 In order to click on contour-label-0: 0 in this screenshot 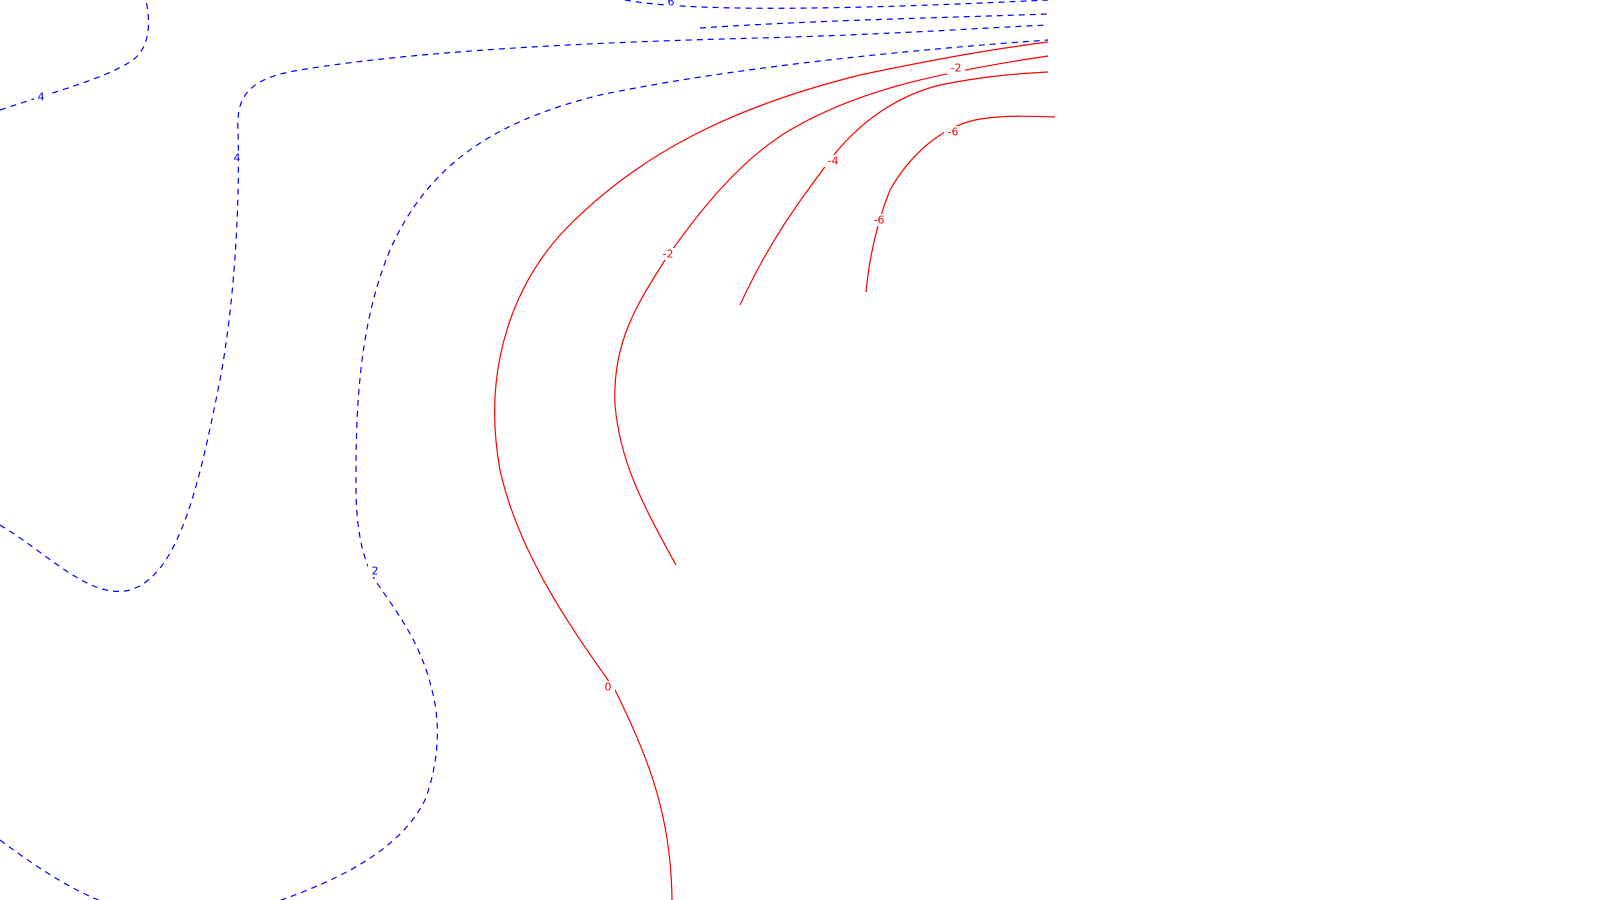, I will do `click(608, 687)`.